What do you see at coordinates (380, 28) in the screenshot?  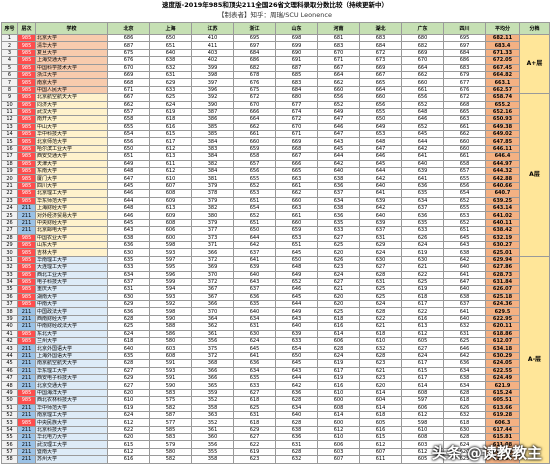 I see `column-header: 湖北` at bounding box center [380, 28].